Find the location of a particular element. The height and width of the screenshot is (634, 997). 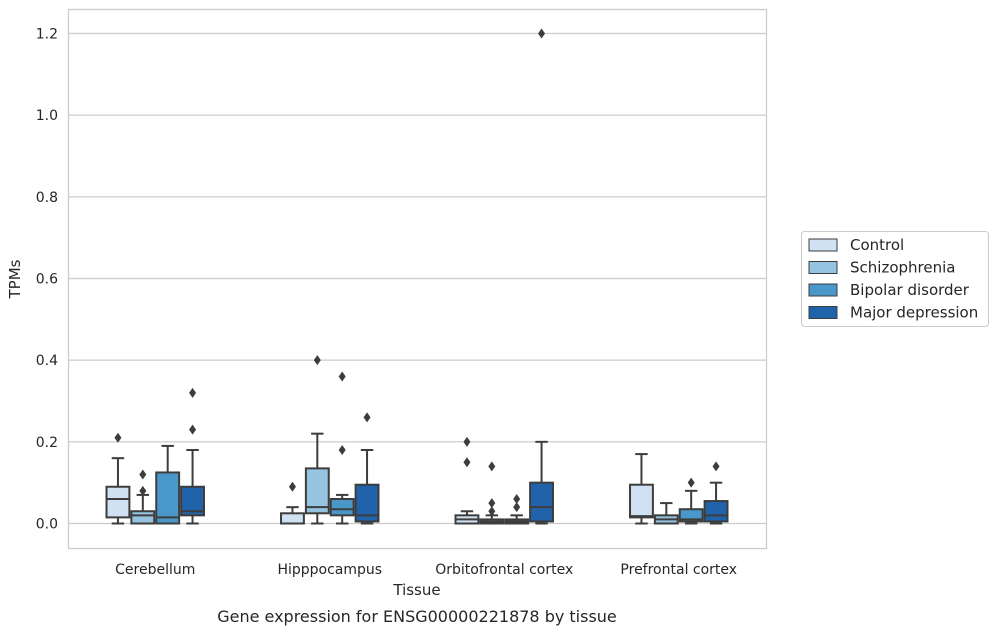

y-tick-label: 1.0 is located at coordinates (47, 116).